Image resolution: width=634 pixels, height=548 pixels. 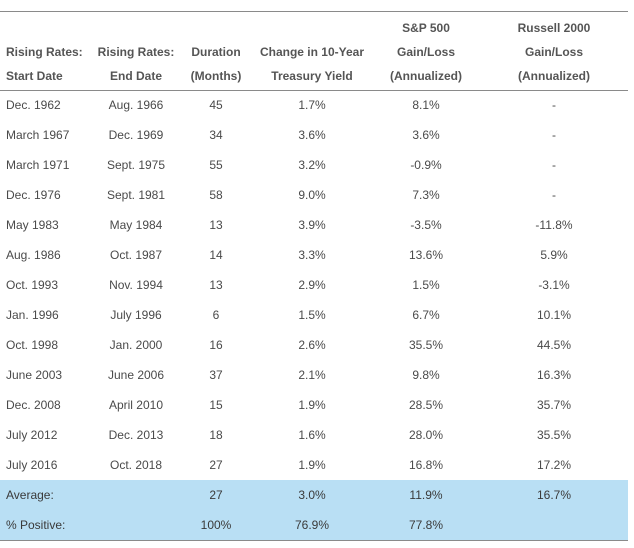 What do you see at coordinates (554, 375) in the screenshot?
I see `cell-russell-2000-gain: 16.3%` at bounding box center [554, 375].